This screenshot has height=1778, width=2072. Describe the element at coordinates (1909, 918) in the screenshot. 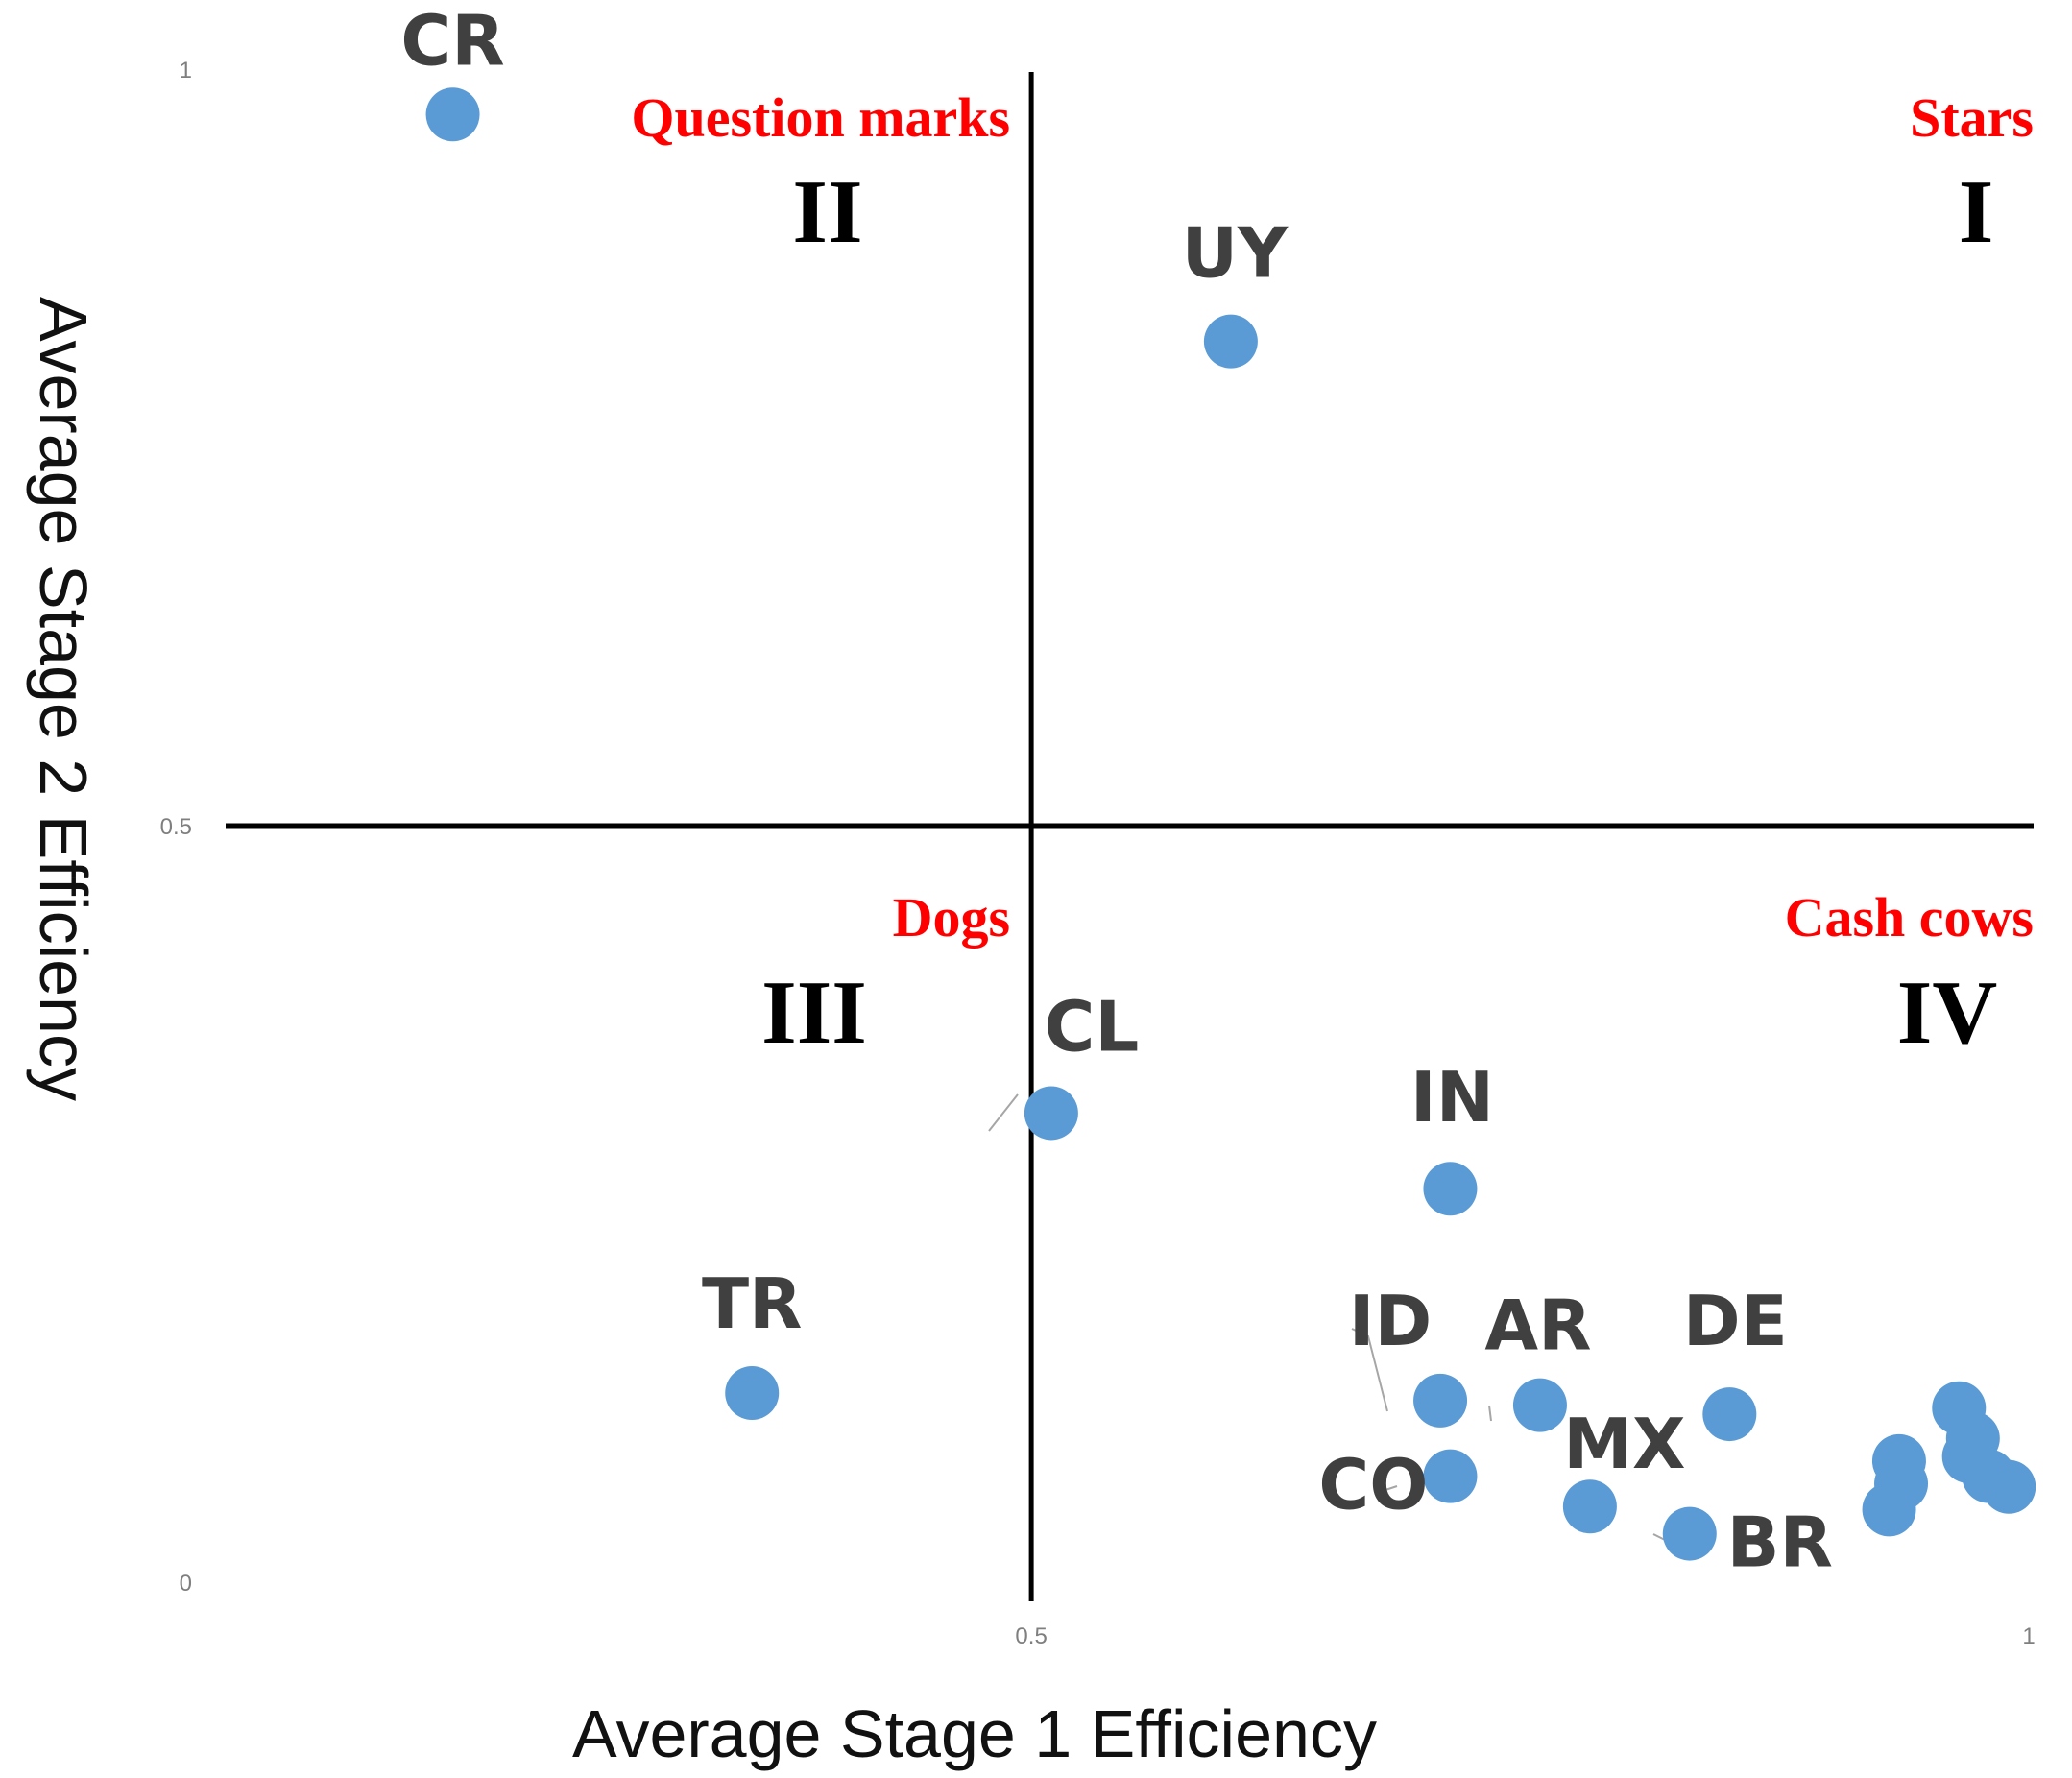

I see `quadrant-name-cash-cows: Cash cows` at that location.